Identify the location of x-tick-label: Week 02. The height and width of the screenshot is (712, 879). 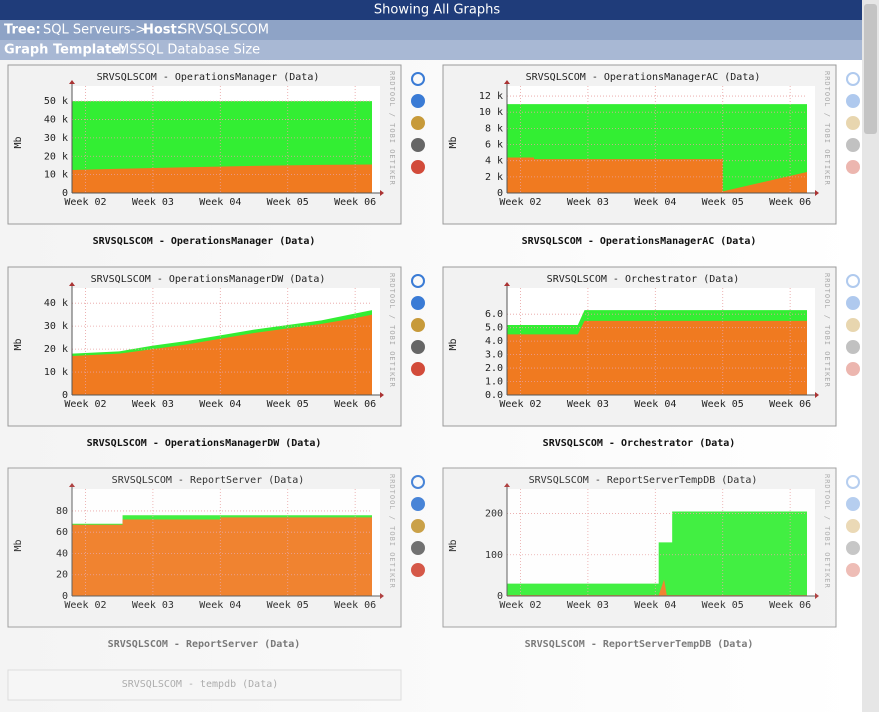
(520, 605).